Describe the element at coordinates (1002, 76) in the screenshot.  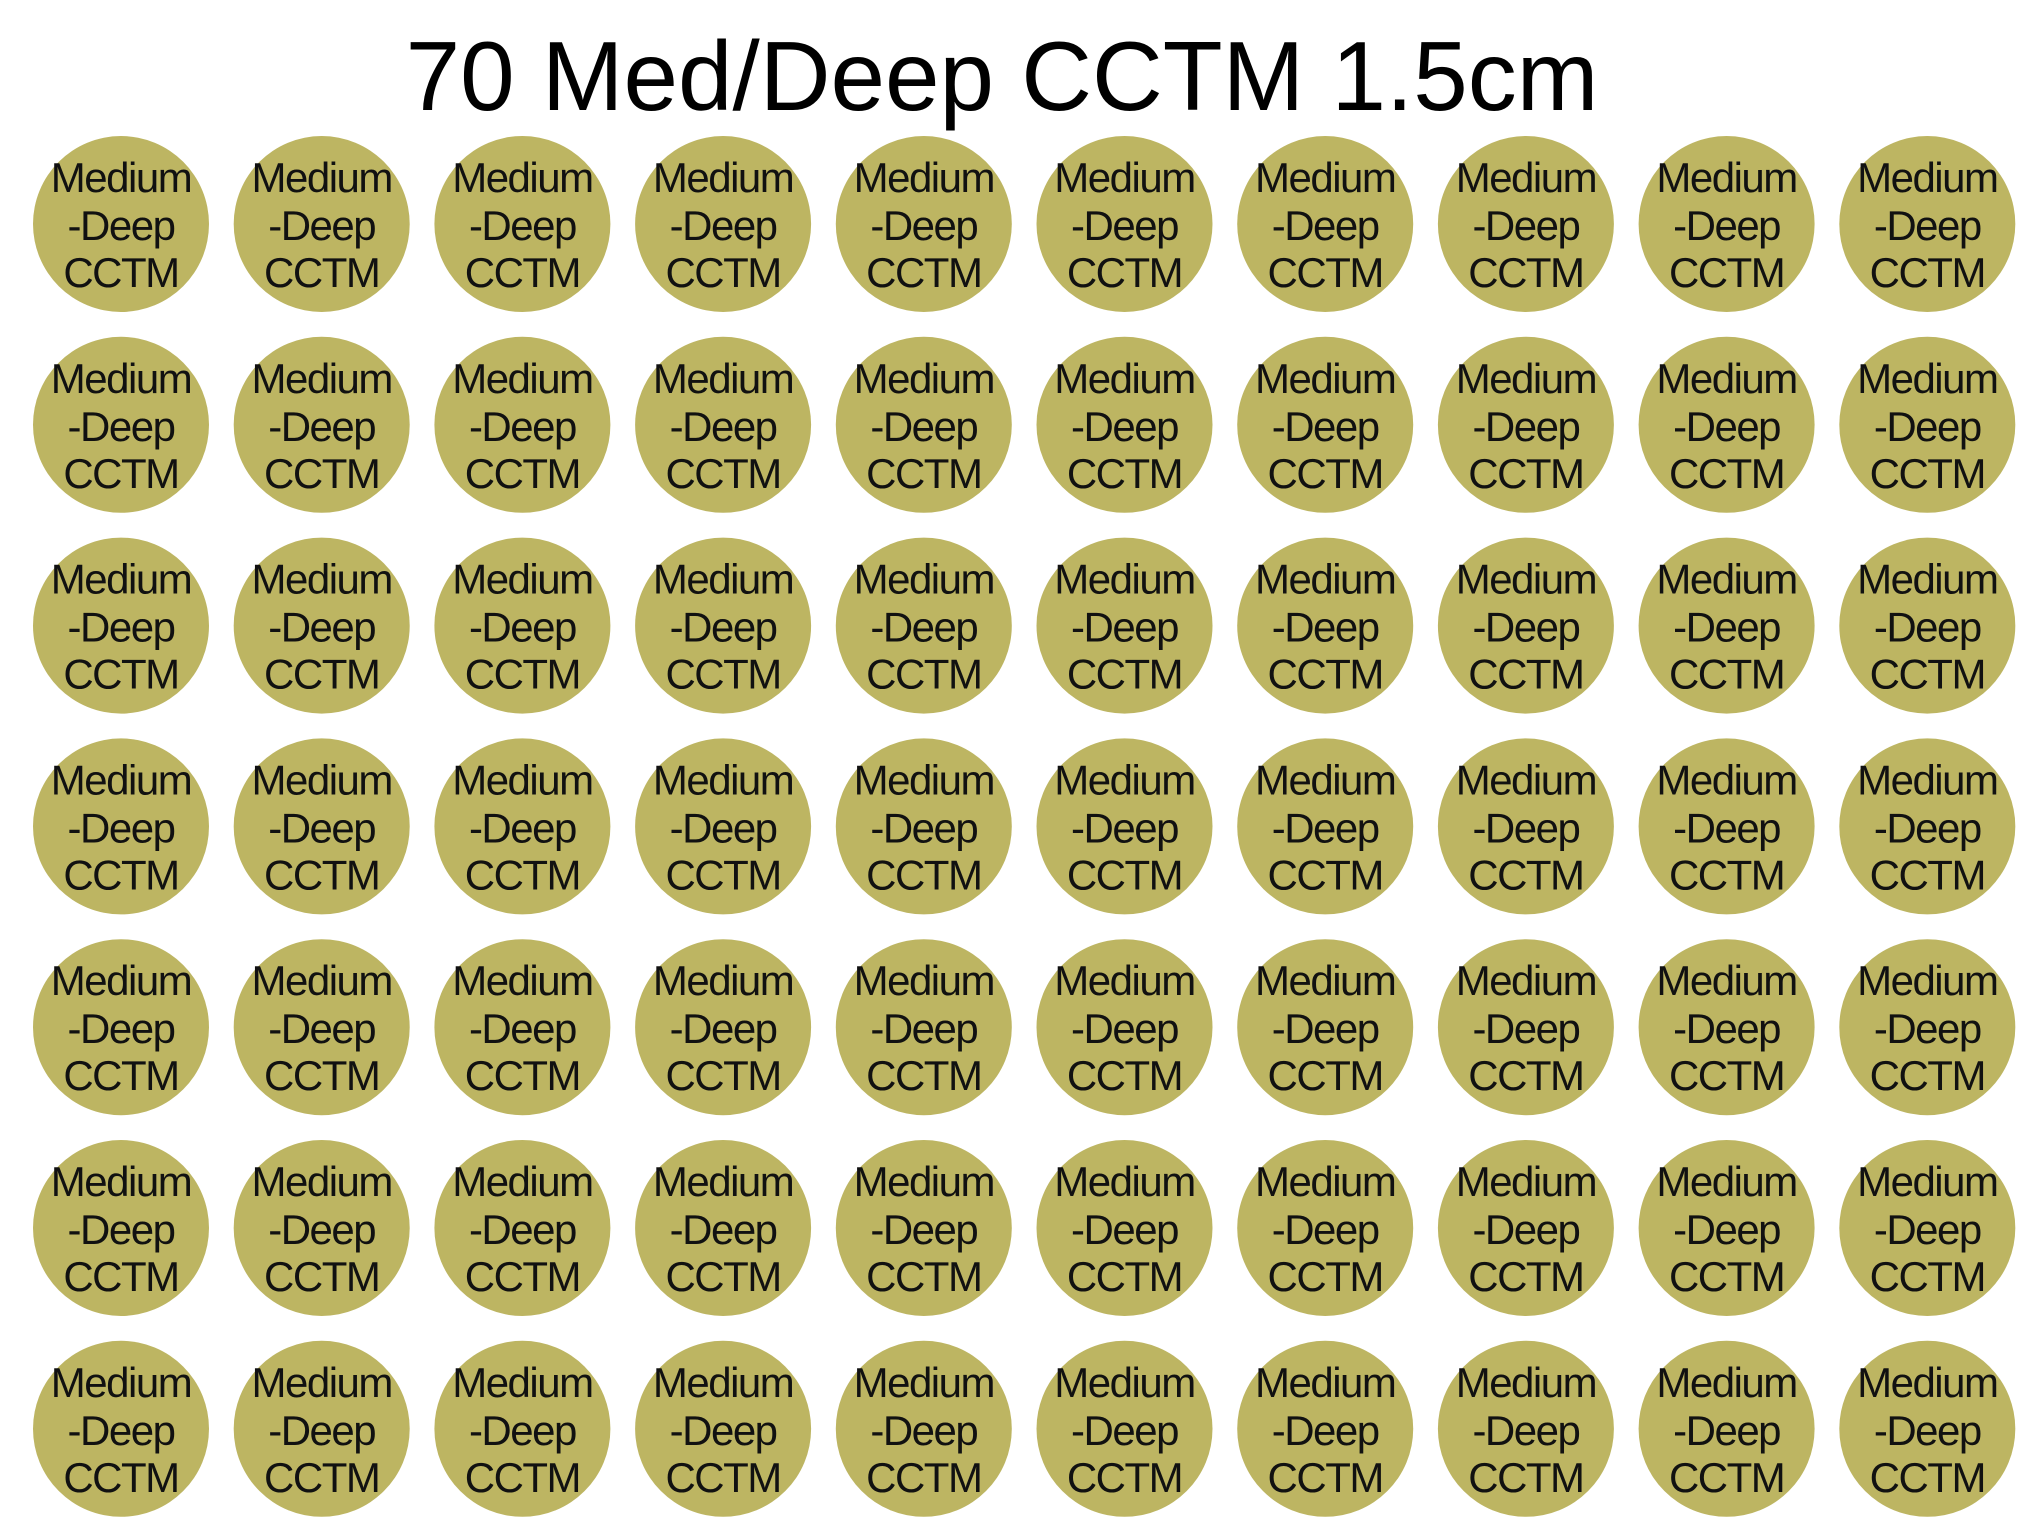
I see `sheet-title: 70 Med/Deep CCTM 1.5cm` at that location.